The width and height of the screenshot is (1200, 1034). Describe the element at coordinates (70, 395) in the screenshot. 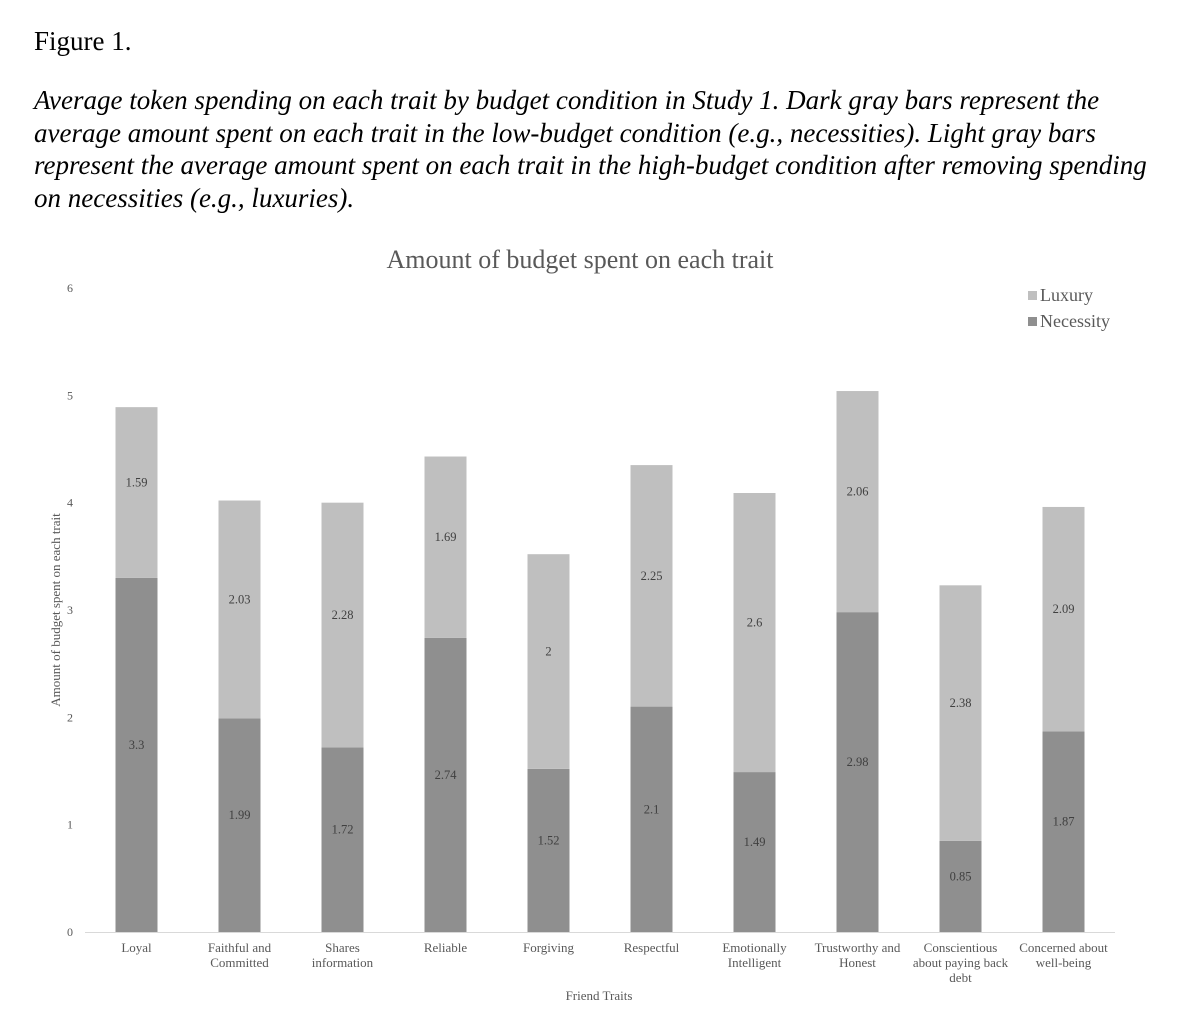

I see `y-tick-label: 5` at that location.